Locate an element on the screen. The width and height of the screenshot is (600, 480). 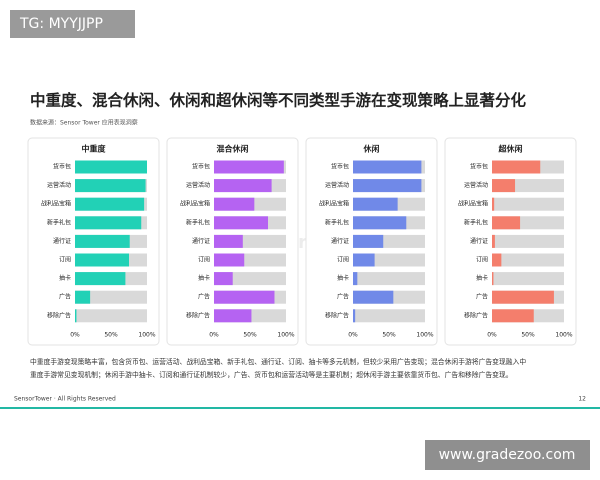
chart-title: 混合休闲 is located at coordinates (233, 149).